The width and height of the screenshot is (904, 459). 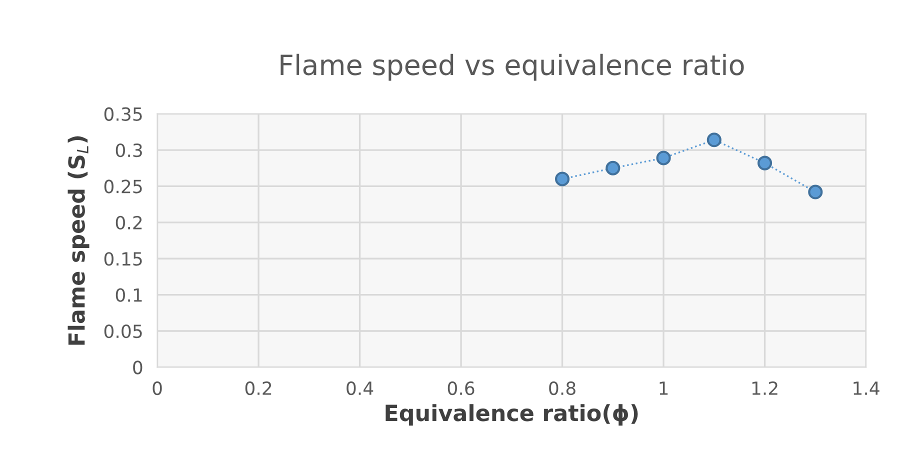 What do you see at coordinates (129, 295) in the screenshot?
I see `y-tick-label: 0.1` at bounding box center [129, 295].